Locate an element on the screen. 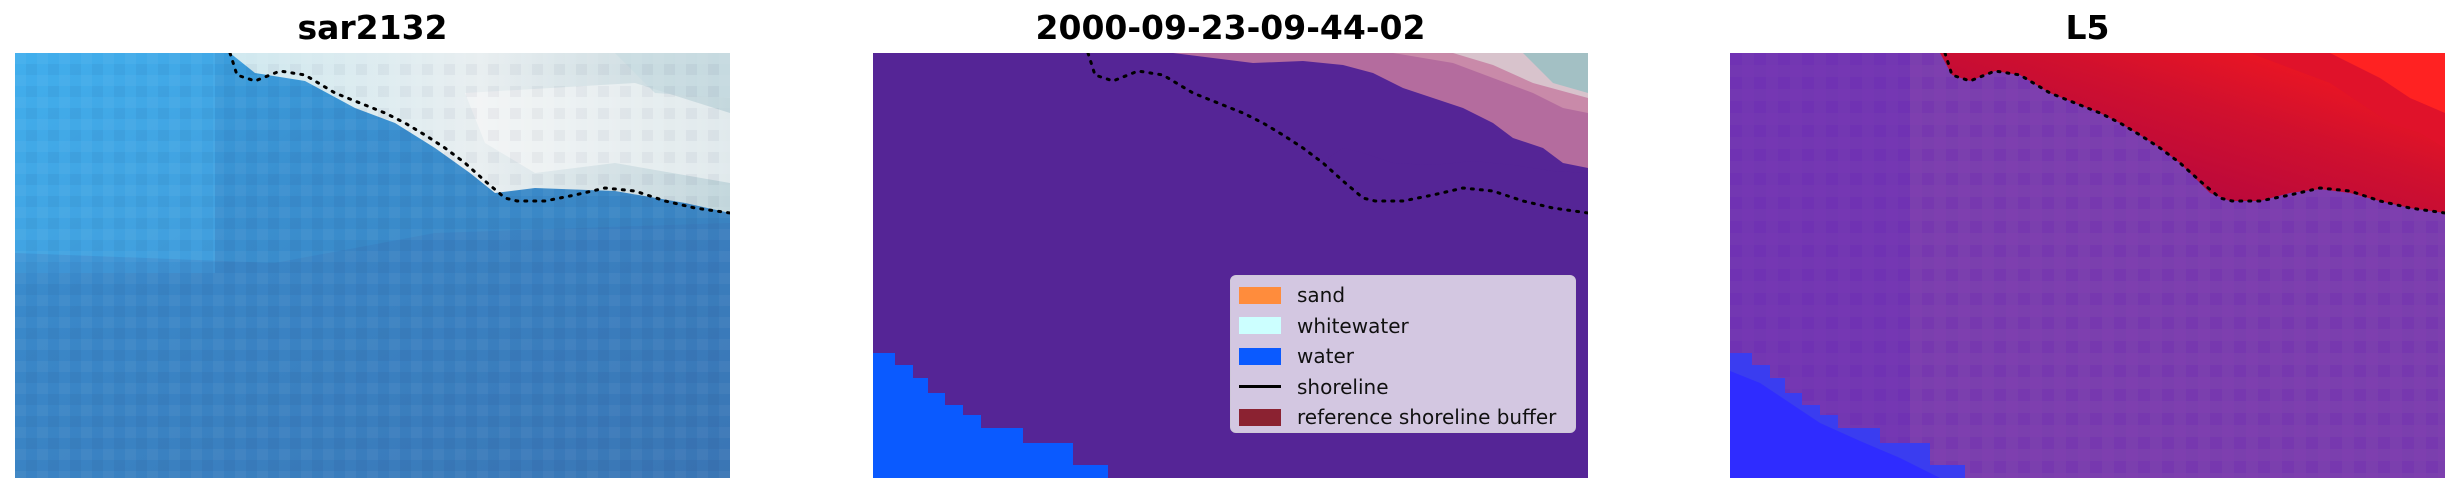  legend-item-whitewater: whitewater is located at coordinates (1402, 326).